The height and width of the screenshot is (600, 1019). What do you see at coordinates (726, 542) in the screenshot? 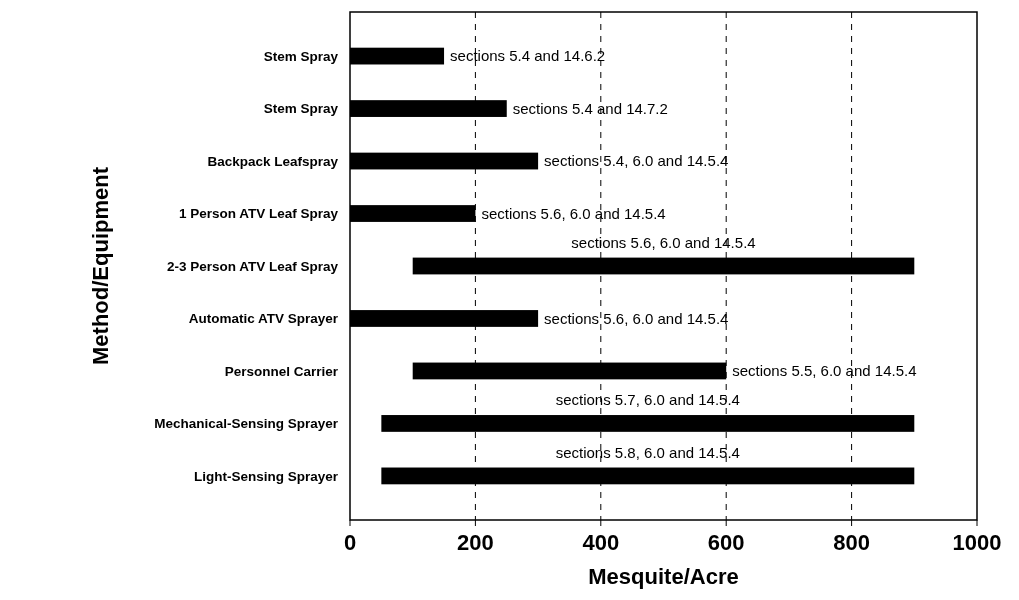
I see `x-tick-label: 600` at bounding box center [726, 542].